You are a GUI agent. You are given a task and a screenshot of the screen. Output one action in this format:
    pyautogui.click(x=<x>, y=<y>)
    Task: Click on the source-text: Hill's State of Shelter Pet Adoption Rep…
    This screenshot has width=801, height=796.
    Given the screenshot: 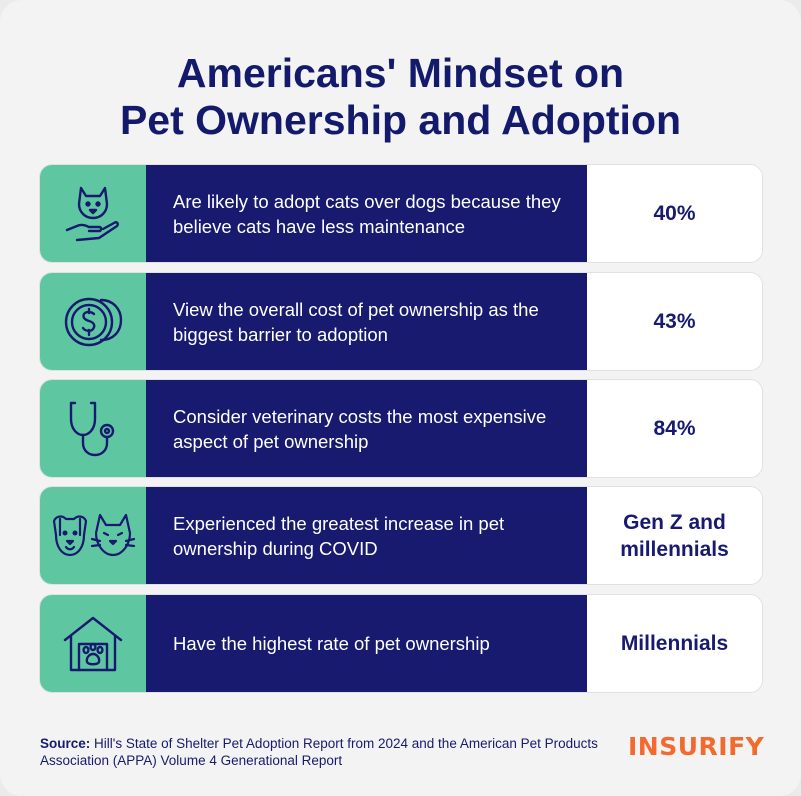 What is the action you would take?
    pyautogui.click(x=319, y=752)
    